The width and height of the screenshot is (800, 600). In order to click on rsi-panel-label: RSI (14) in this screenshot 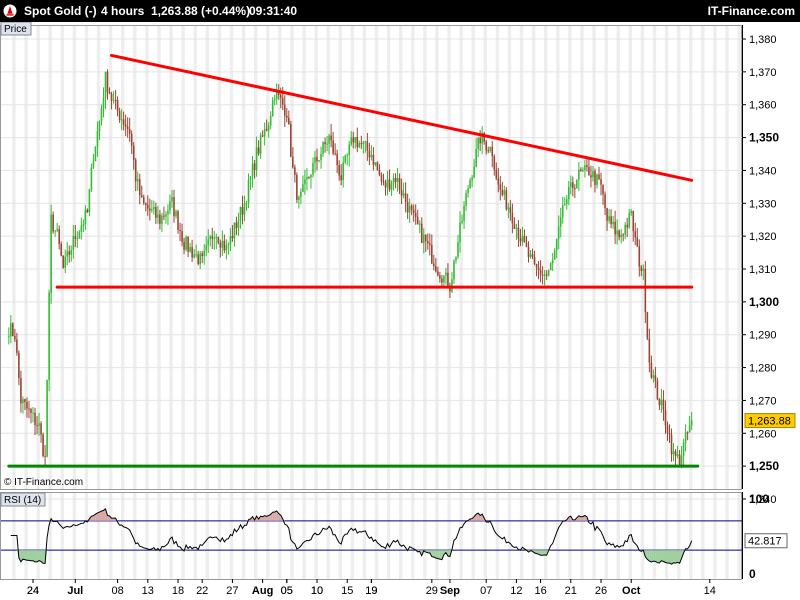, I will do `click(22, 500)`.